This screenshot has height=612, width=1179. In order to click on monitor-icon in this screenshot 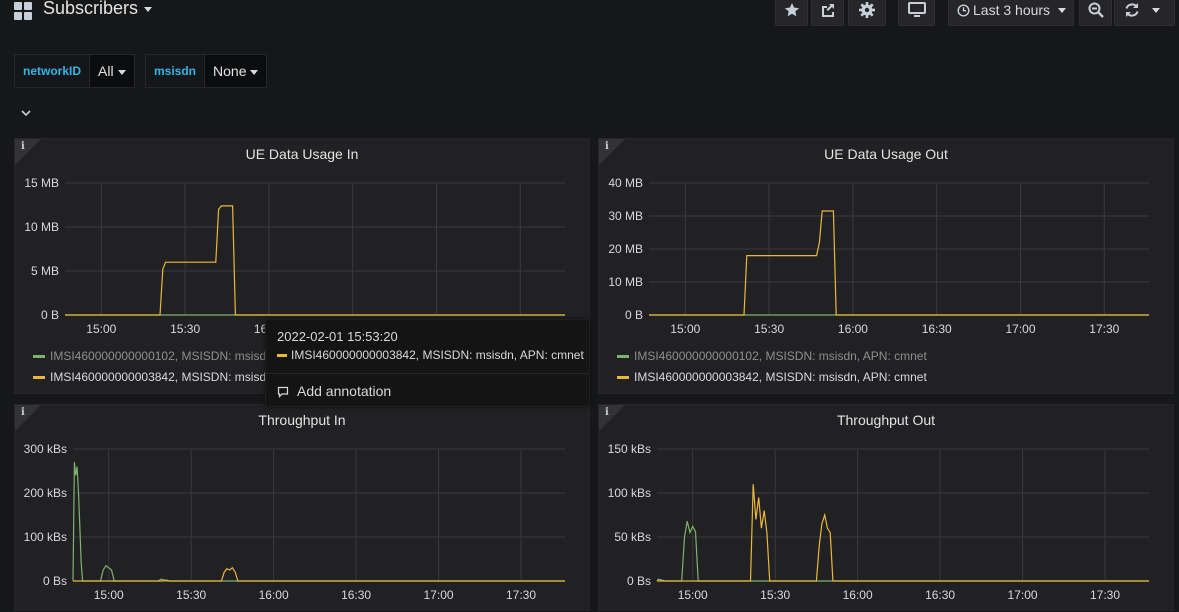, I will do `click(916, 9)`.